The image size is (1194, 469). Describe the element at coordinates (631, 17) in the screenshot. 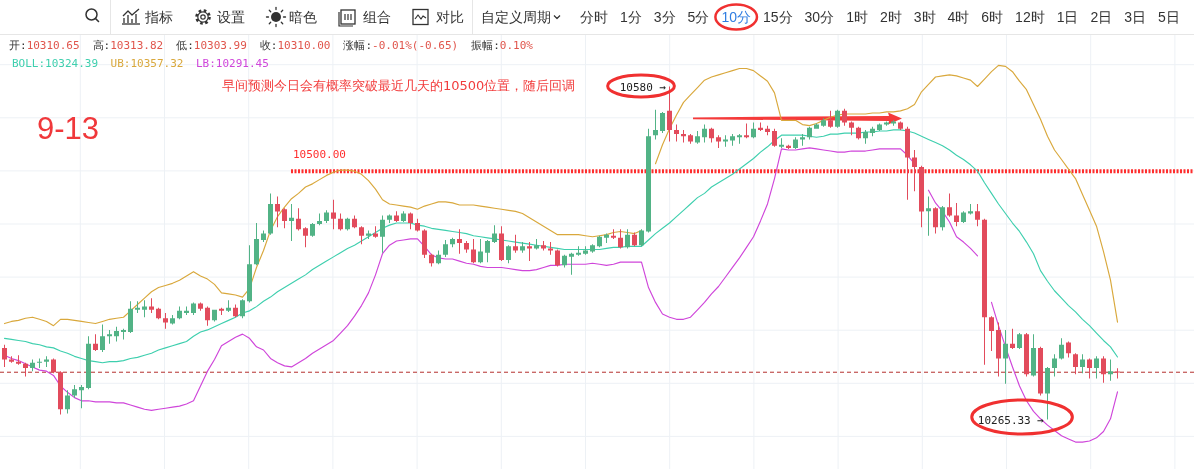

I see `text: 1分` at that location.